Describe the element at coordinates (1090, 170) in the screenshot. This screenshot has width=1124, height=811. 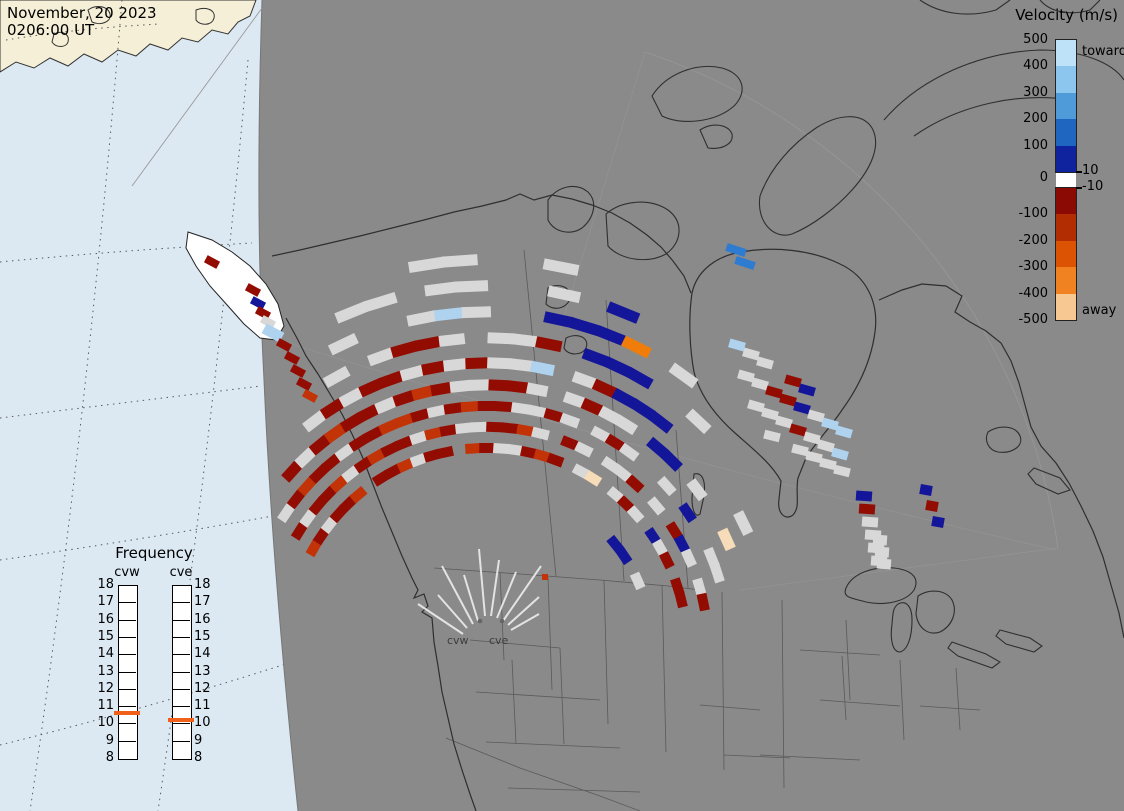
I see `colorbar-zero-tick-label: 10` at that location.